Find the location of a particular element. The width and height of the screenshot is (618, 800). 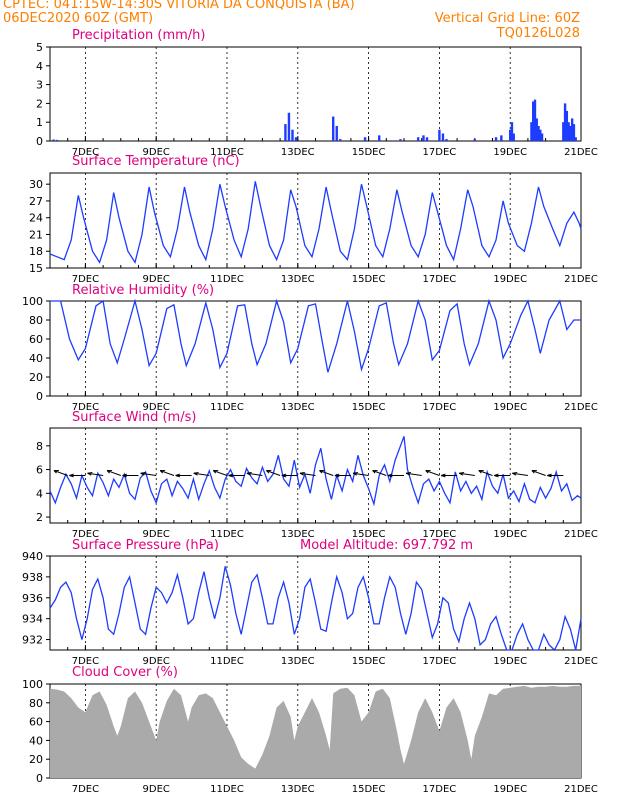

wind-title: Surface Wind (m/s) is located at coordinates (134, 417).